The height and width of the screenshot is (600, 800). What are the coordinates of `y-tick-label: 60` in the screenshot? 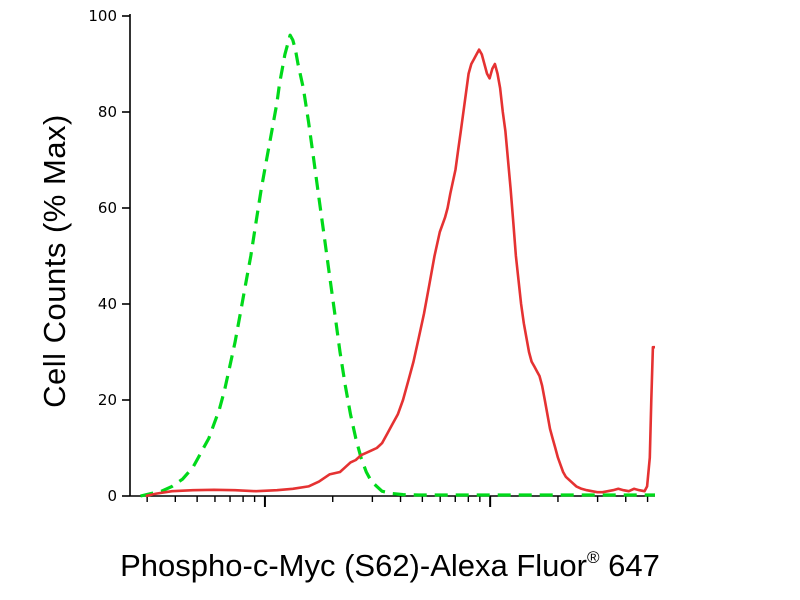 It's located at (107, 208).